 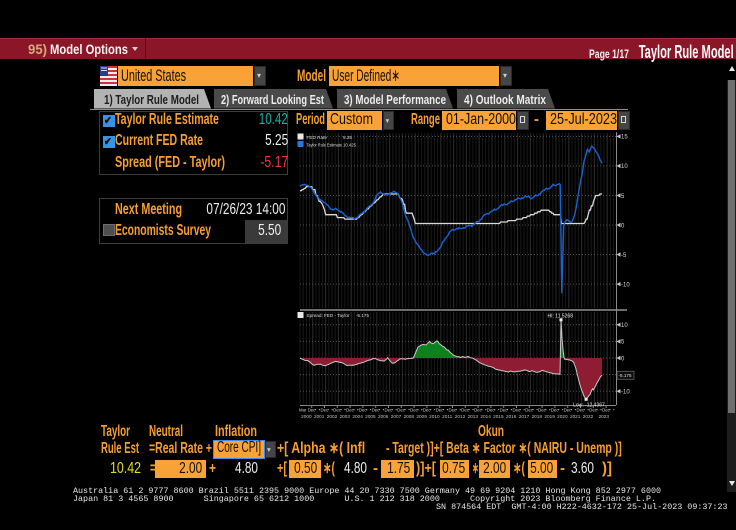 What do you see at coordinates (347, 138) in the screenshot?
I see `svg-text: 5.25` at bounding box center [347, 138].